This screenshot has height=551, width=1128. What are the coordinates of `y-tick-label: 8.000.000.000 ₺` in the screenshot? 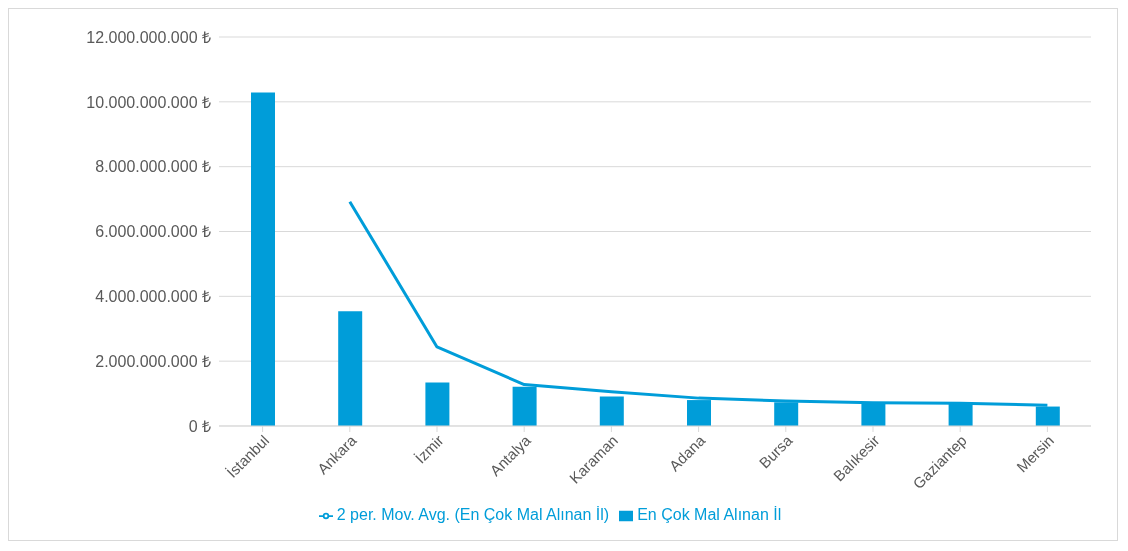 It's located at (153, 167).